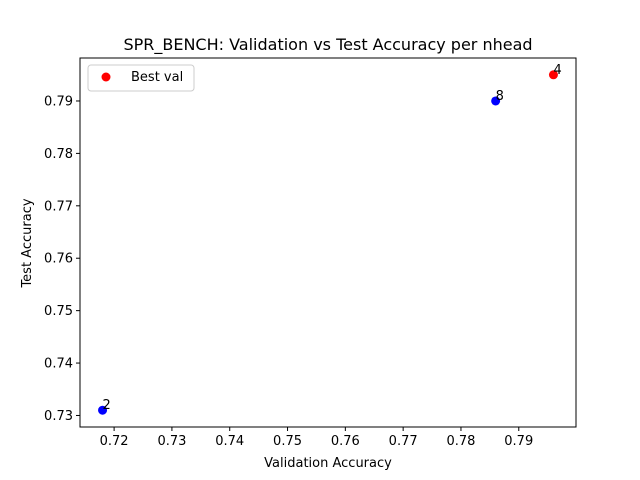  I want to click on y-tick-label: 0.76, so click(58, 259).